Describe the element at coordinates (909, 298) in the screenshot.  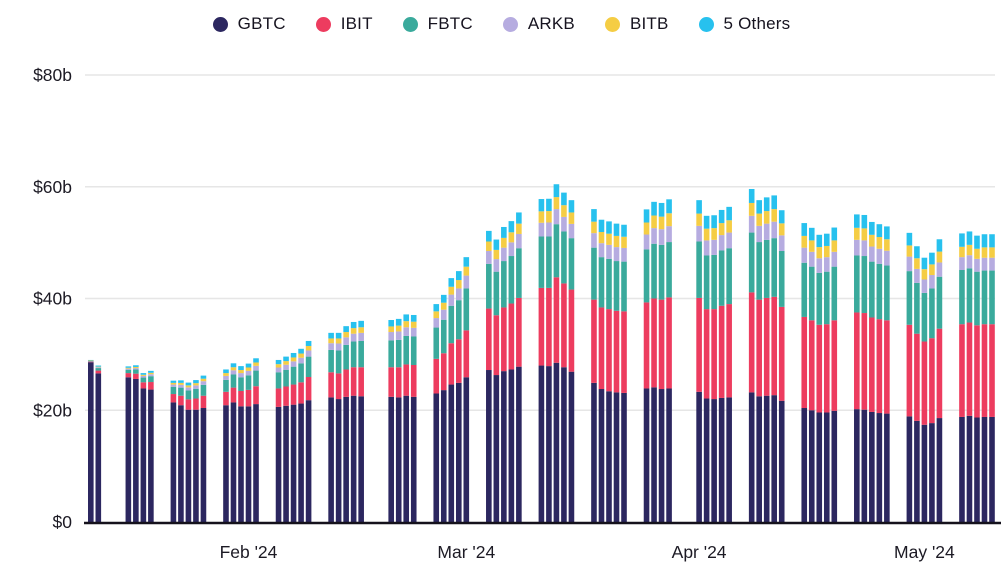
I see `segment-FBTC` at that location.